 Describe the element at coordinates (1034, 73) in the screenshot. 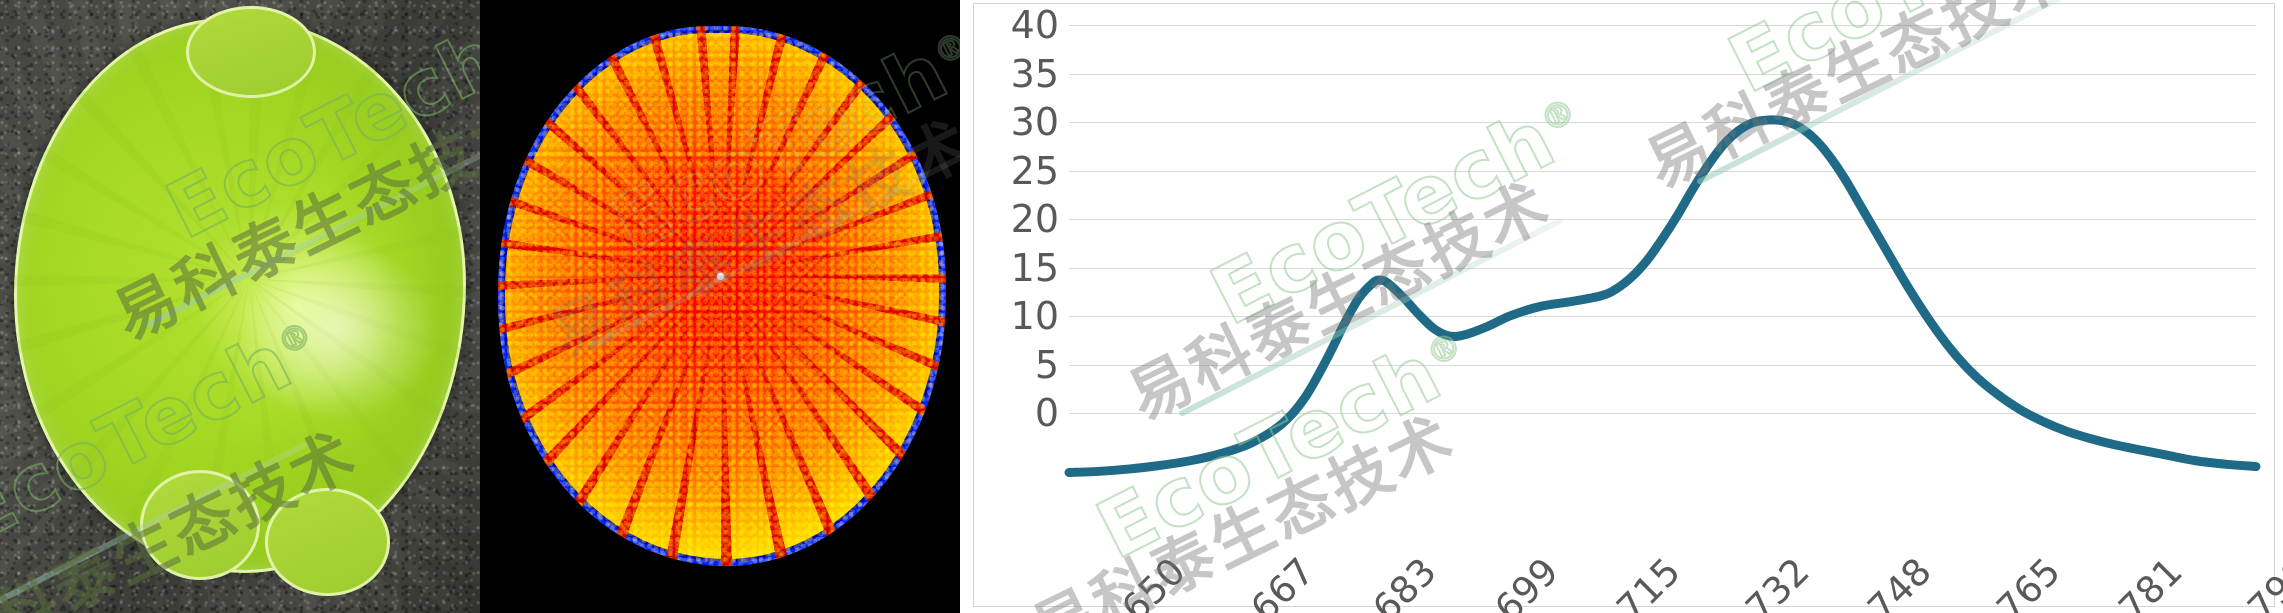

I see `y-axis-tick-label: 35` at that location.